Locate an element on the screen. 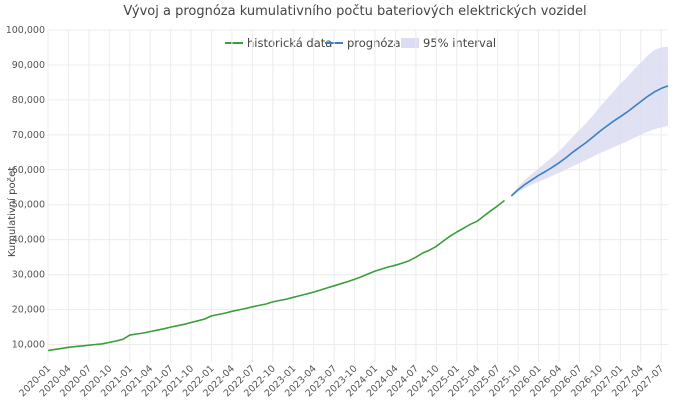  y-tick-label: 60,000 is located at coordinates (28, 170).